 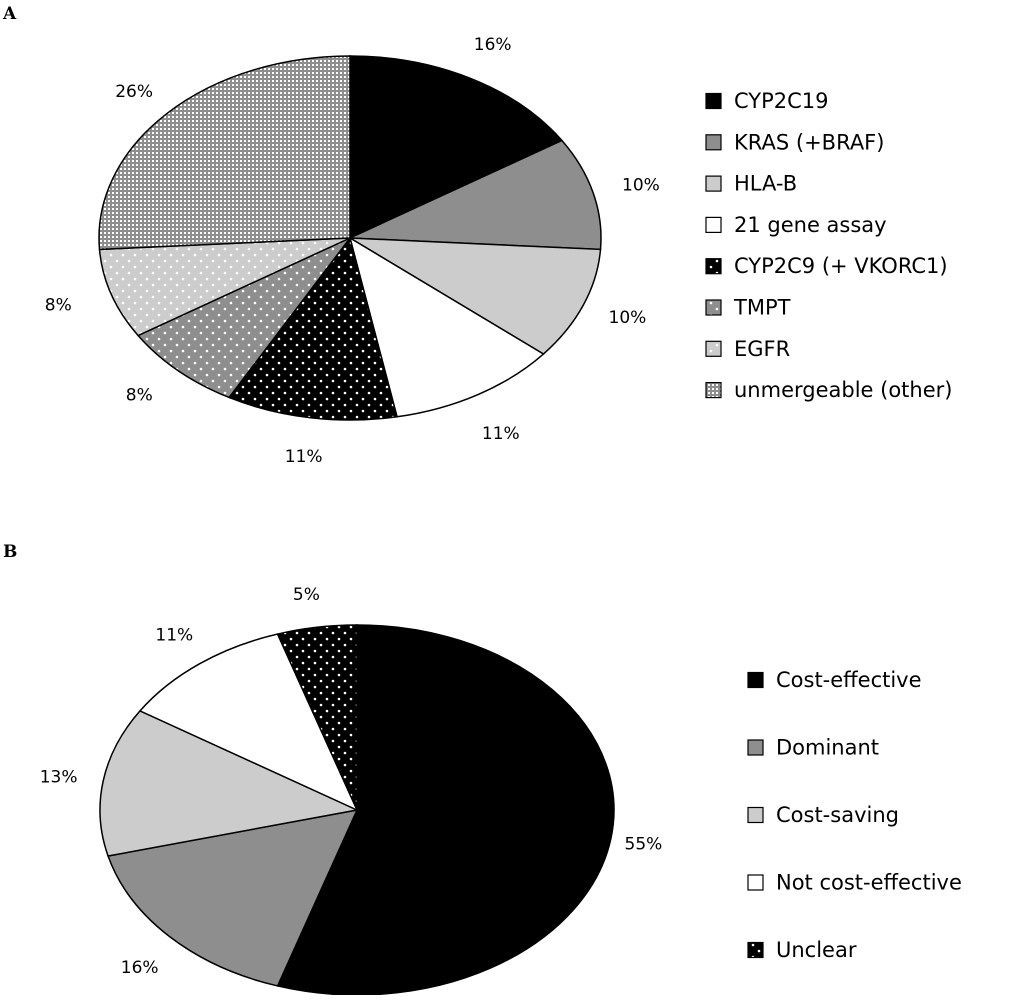 I want to click on legend-swatch-egfr, so click(x=713, y=348).